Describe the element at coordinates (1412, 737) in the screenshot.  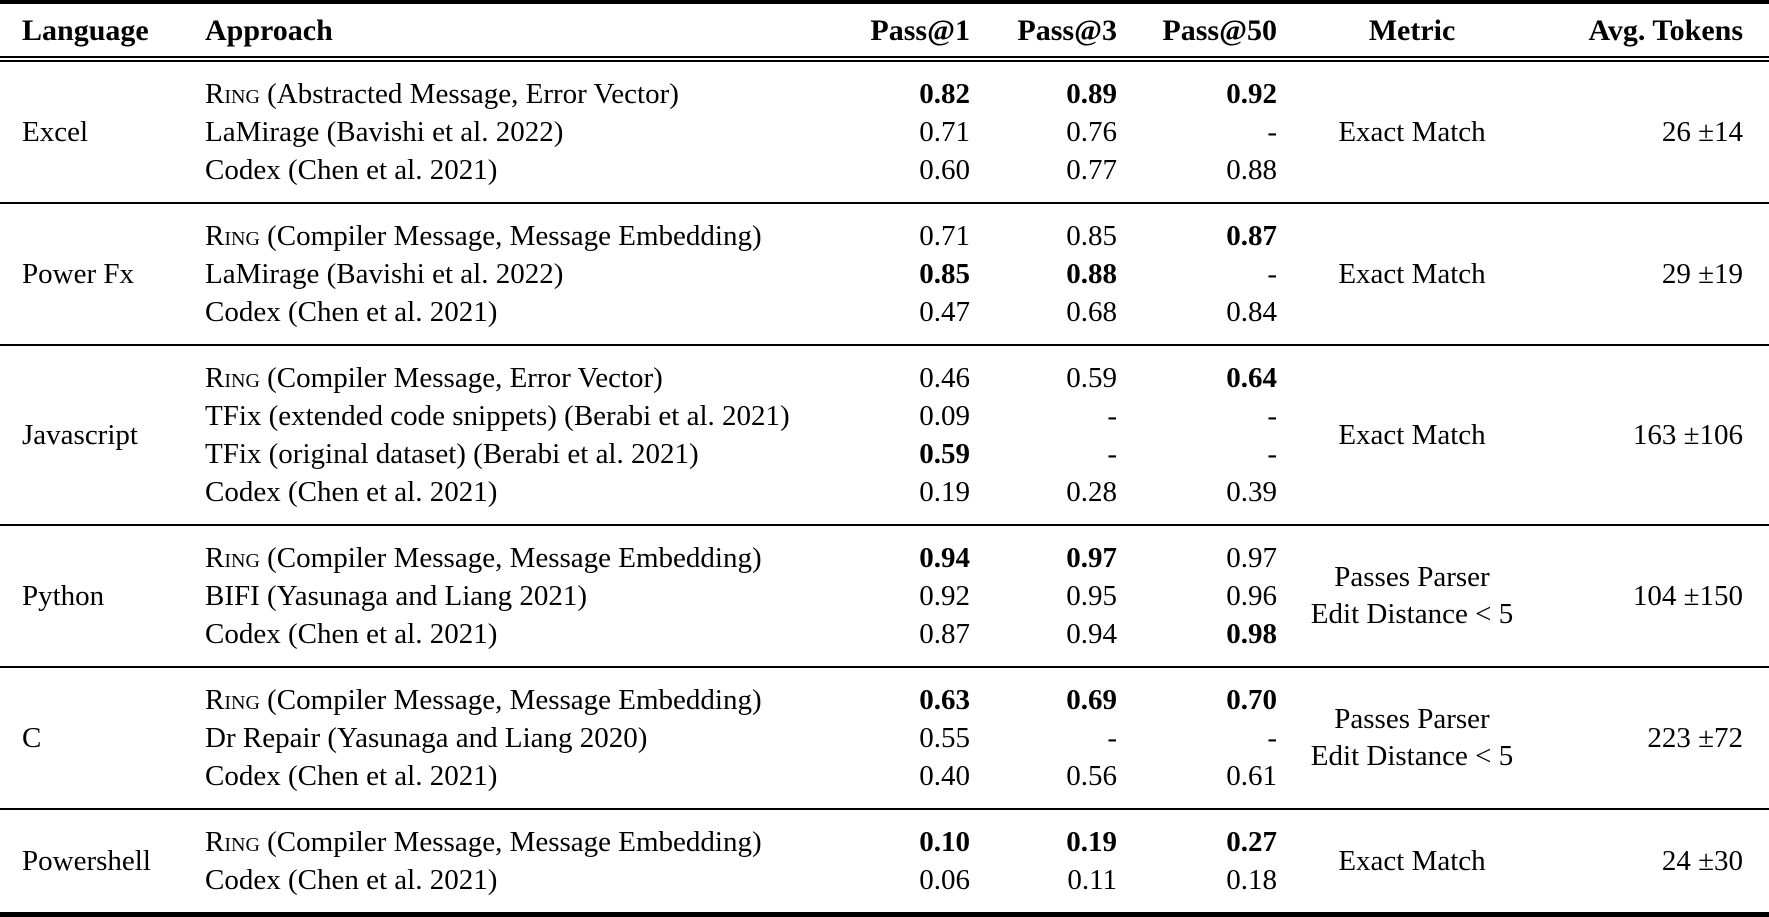
I see `metric-cell: Passes Parser Edit Distance < 5` at that location.